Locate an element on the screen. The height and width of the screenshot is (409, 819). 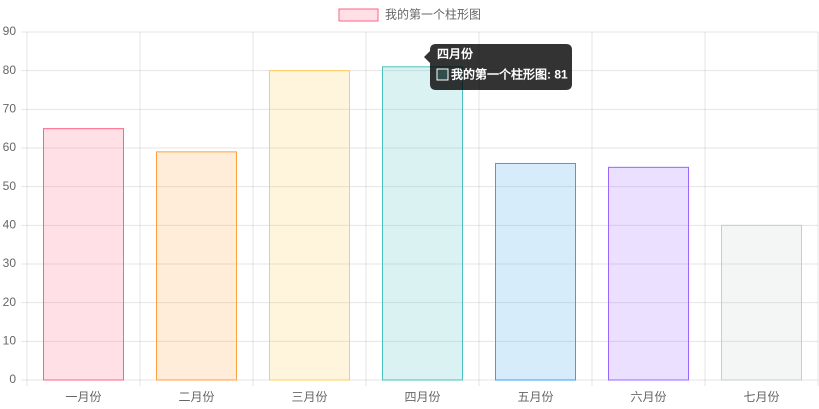
y-tick-label: 90 is located at coordinates (10, 31).